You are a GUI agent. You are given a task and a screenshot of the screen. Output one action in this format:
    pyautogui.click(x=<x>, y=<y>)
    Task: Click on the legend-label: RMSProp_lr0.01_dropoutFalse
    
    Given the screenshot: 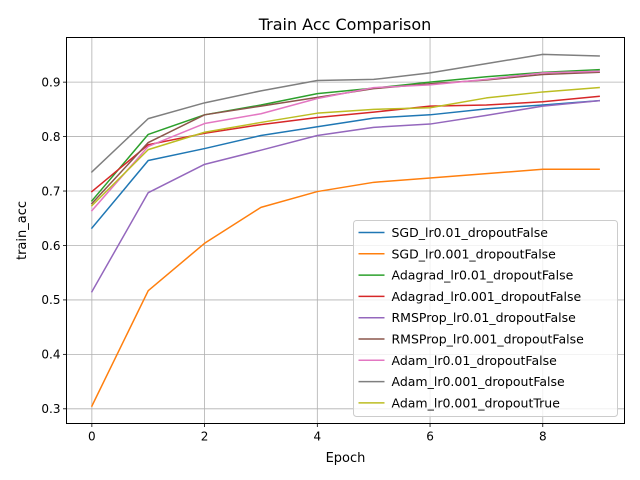 What is the action you would take?
    pyautogui.click(x=484, y=317)
    